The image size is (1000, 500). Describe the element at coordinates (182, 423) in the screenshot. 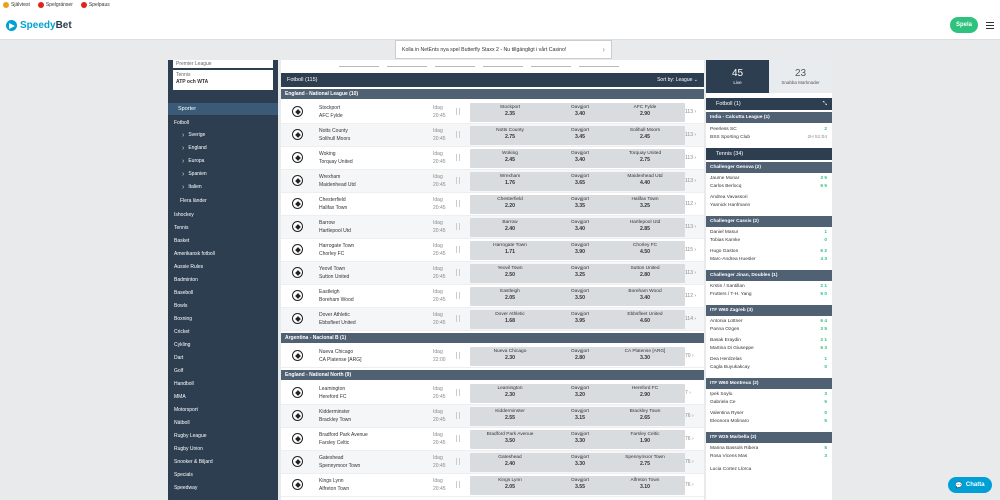

I see `sidebar-item-sport: Nätboll` at that location.